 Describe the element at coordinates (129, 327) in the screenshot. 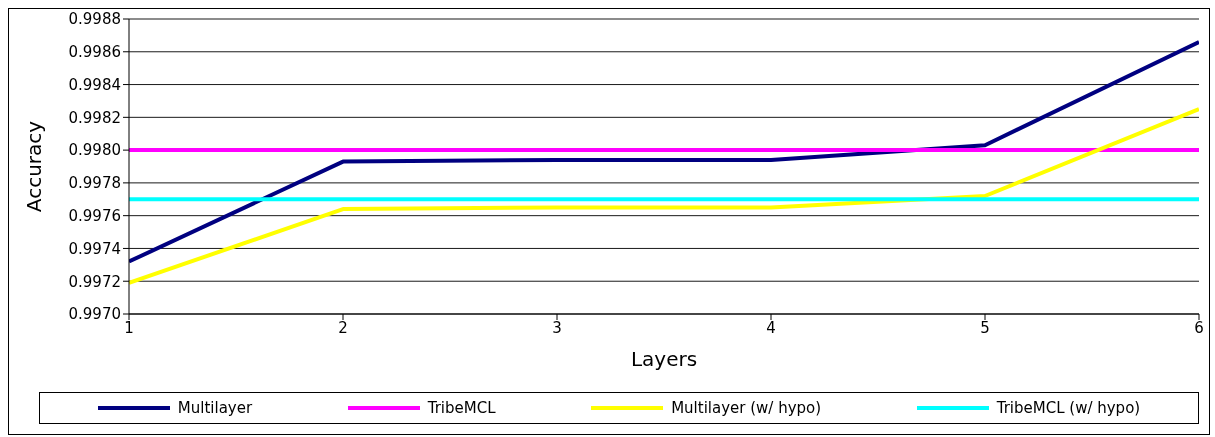

I see `x-tick-label: 1` at that location.